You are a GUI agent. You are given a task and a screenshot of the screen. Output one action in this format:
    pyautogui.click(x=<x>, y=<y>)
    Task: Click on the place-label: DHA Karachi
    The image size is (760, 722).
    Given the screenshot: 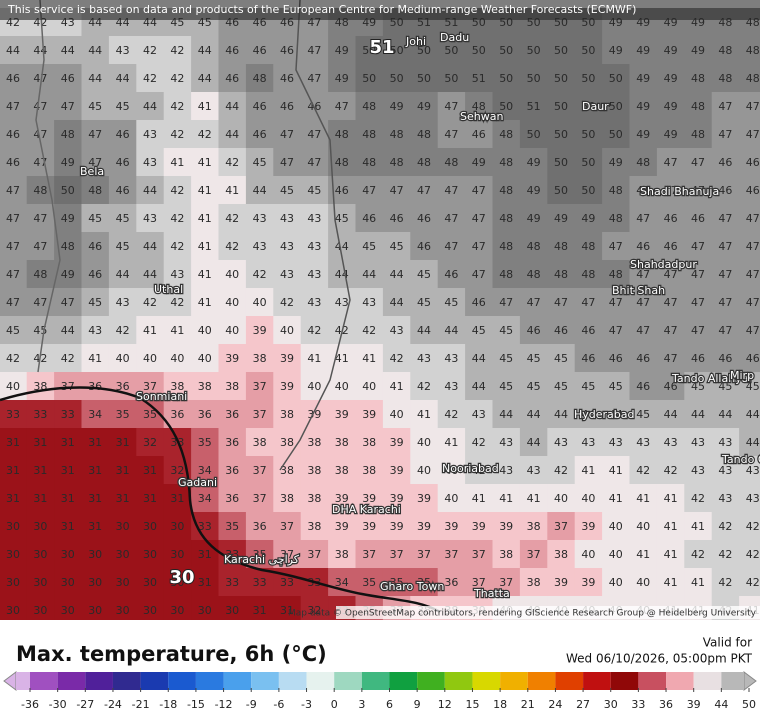 What is the action you would take?
    pyautogui.click(x=366, y=509)
    